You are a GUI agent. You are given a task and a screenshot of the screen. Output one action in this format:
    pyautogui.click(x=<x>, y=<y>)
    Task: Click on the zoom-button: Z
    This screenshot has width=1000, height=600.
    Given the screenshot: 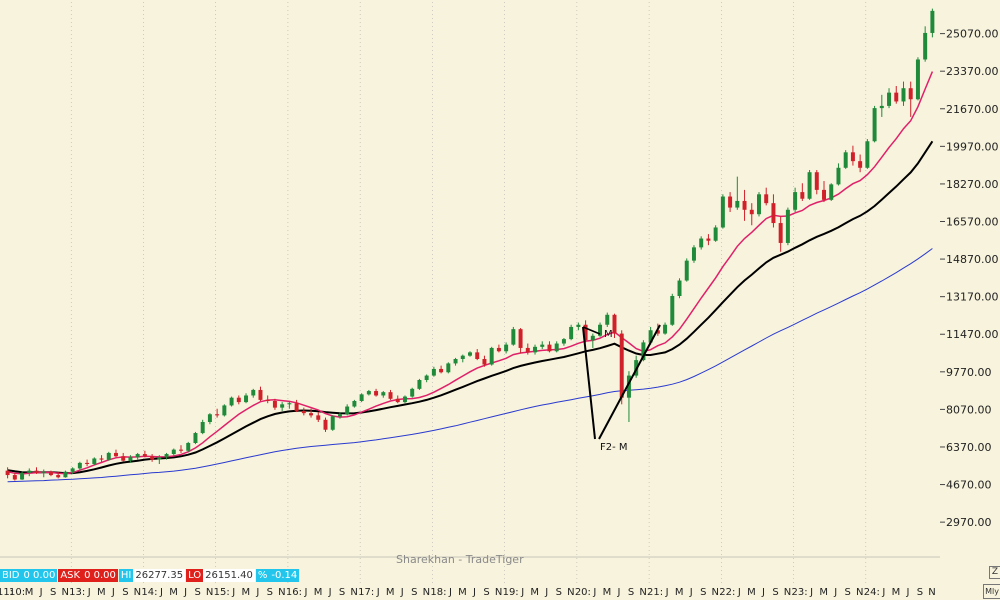 What is the action you would take?
    pyautogui.click(x=994, y=572)
    